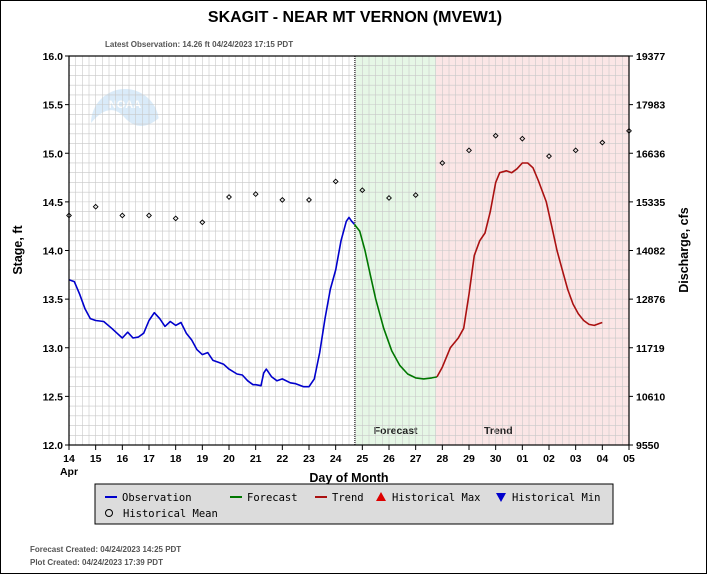  What do you see at coordinates (650, 252) in the screenshot?
I see `y-right-tick-label: 14082` at bounding box center [650, 252].